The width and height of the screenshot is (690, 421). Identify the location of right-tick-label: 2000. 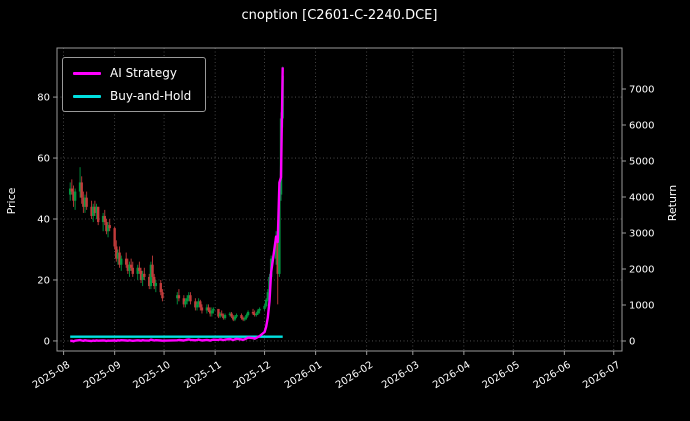
(641, 269).